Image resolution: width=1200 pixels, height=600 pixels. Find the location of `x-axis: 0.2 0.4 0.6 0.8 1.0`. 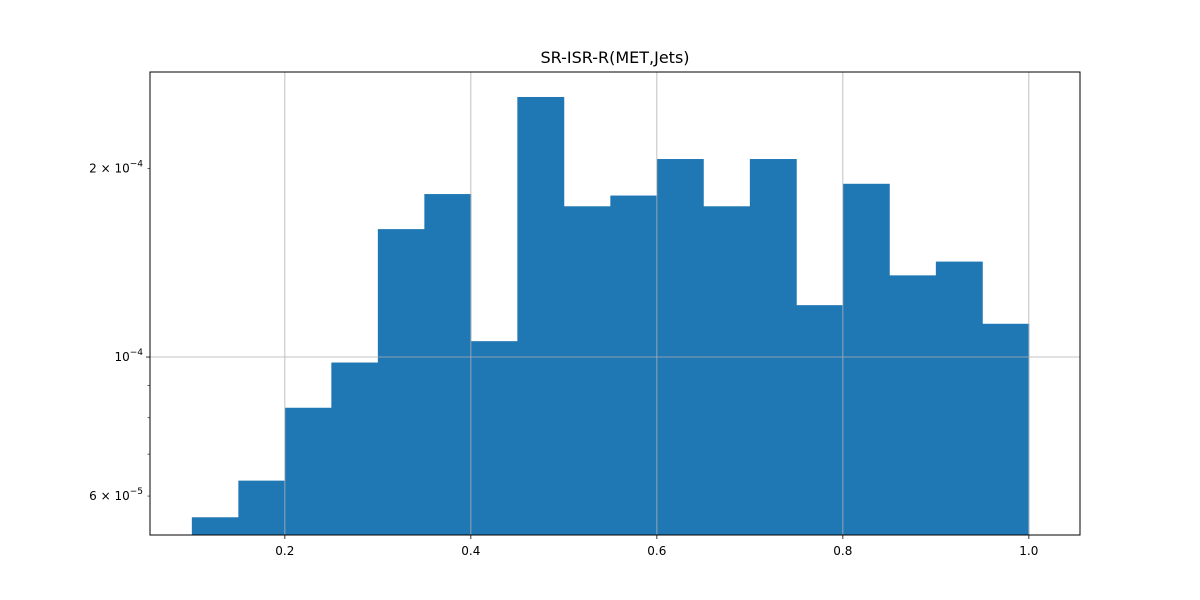

x-axis: 0.2 0.4 0.6 0.8 1.0 is located at coordinates (656, 546).